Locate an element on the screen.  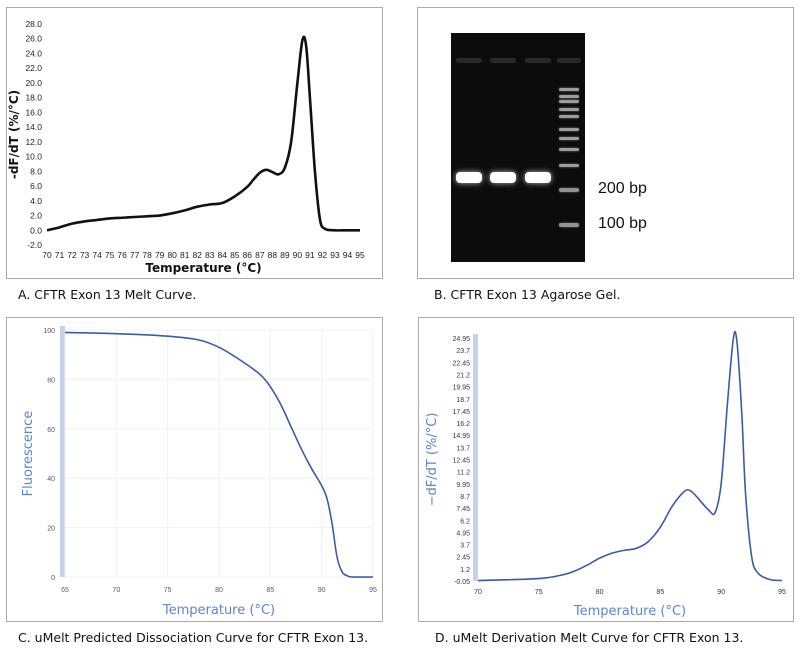
x-tick-label: 83 is located at coordinates (210, 255).